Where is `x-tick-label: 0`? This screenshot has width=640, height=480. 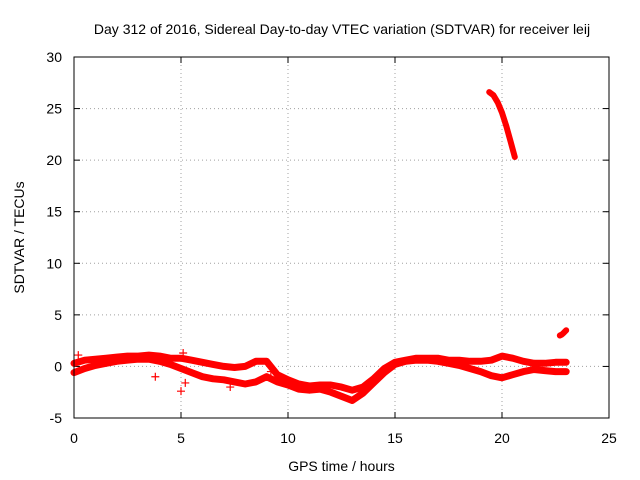 x-tick-label: 0 is located at coordinates (74, 438).